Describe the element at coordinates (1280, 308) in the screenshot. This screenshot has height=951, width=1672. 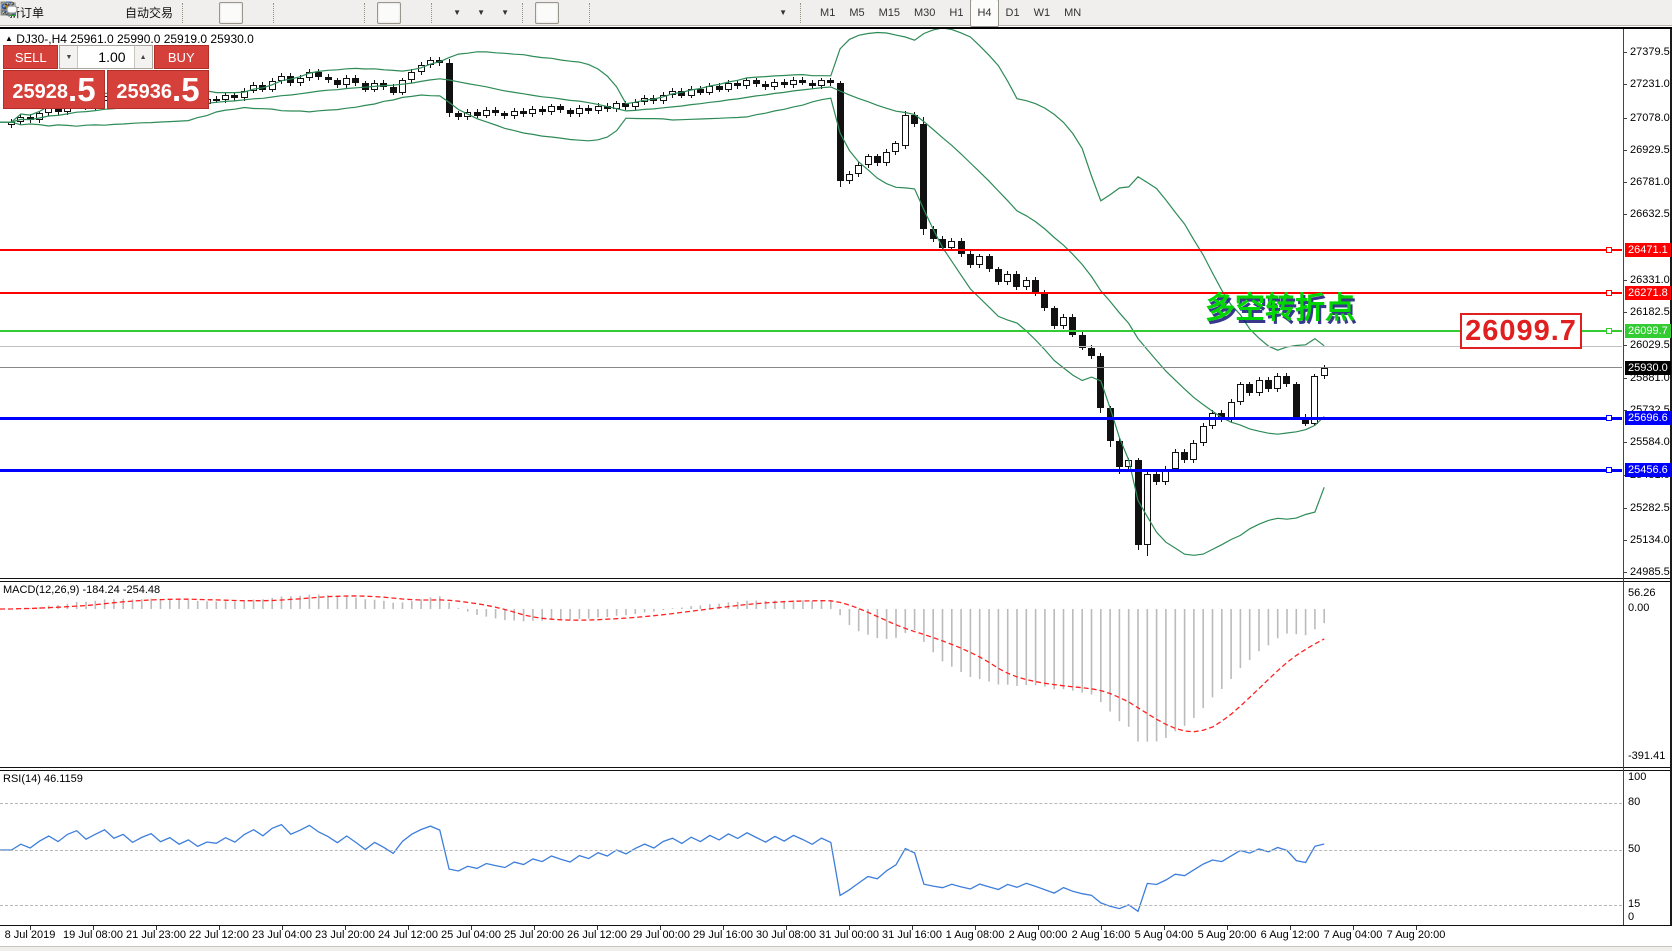
I see `chart-annotation-text: 多空转折点` at that location.